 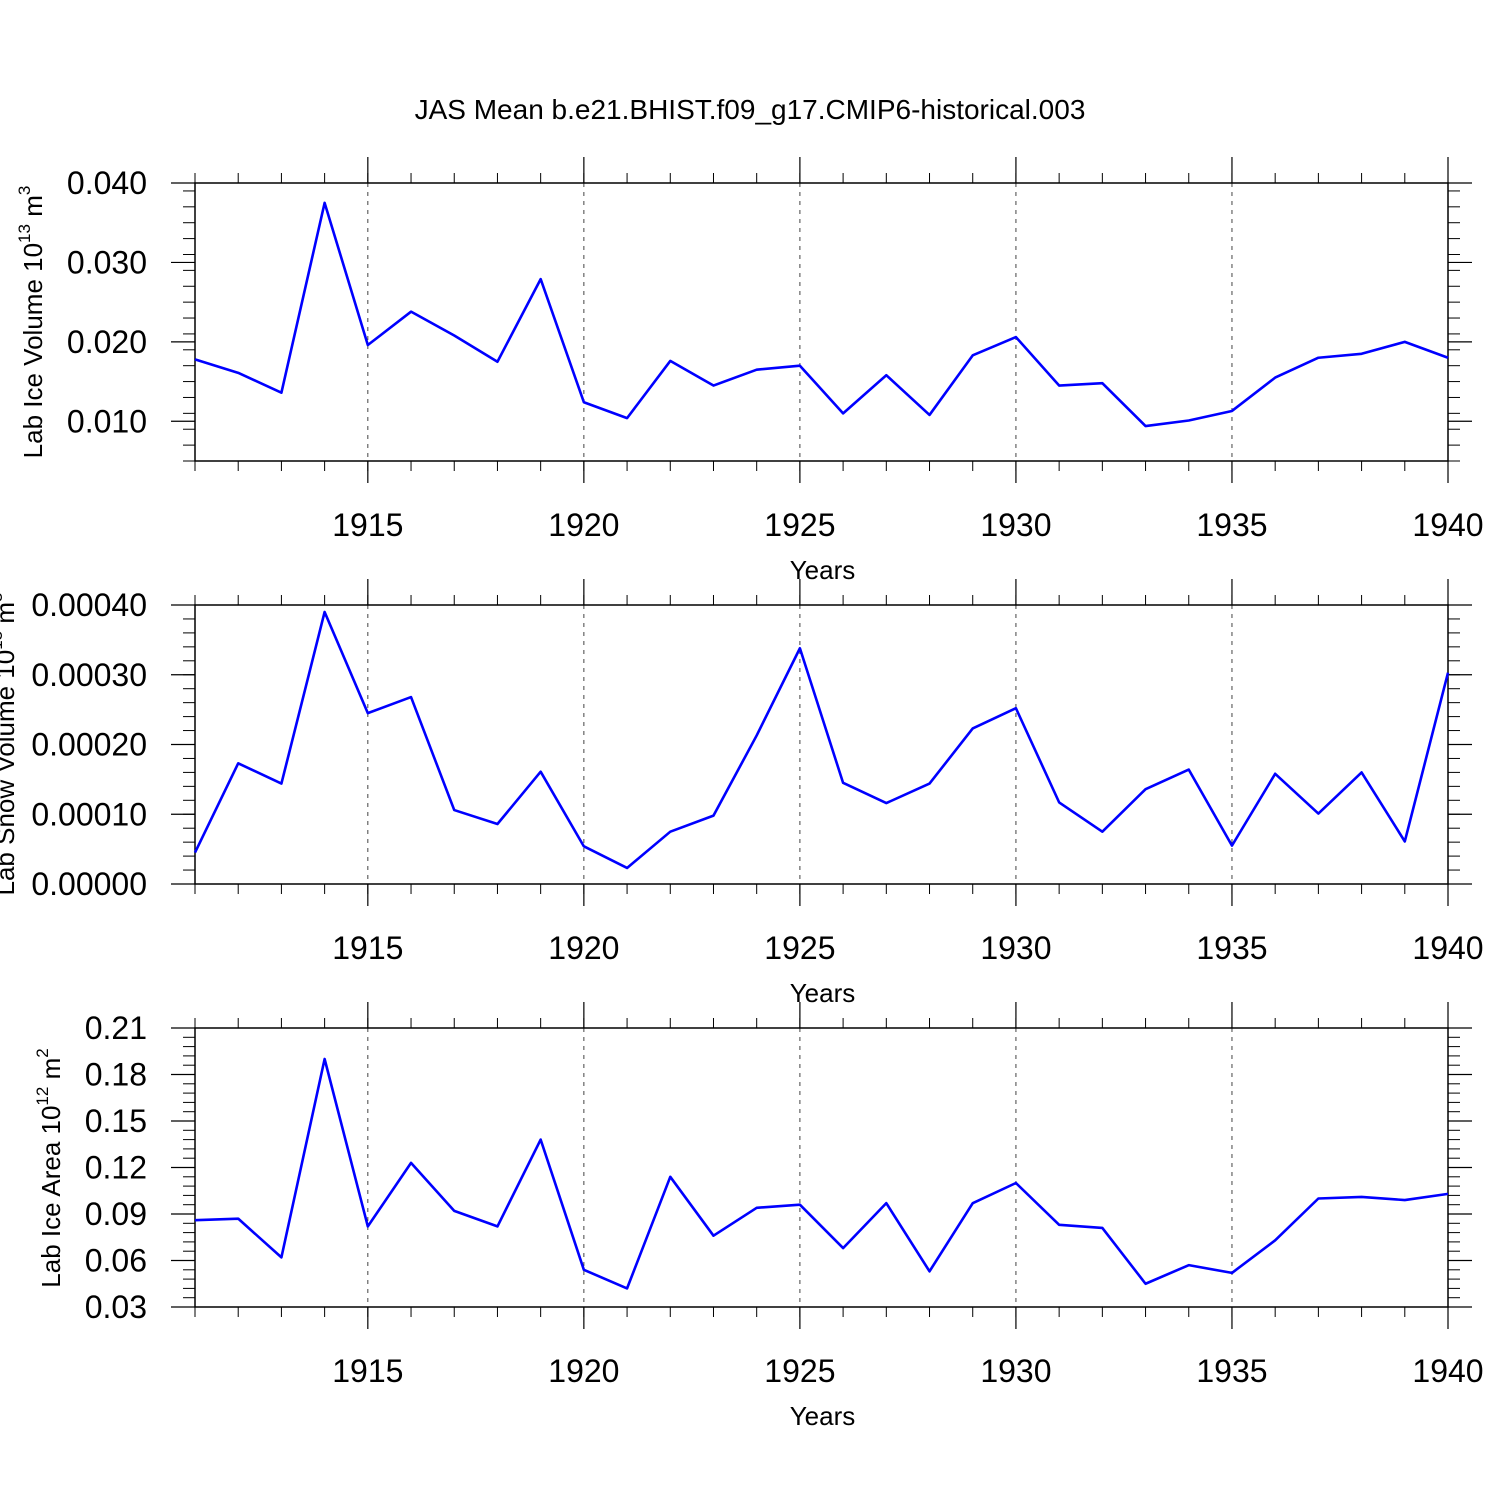 I want to click on y-tick-label: 0.040, so click(x=107, y=183).